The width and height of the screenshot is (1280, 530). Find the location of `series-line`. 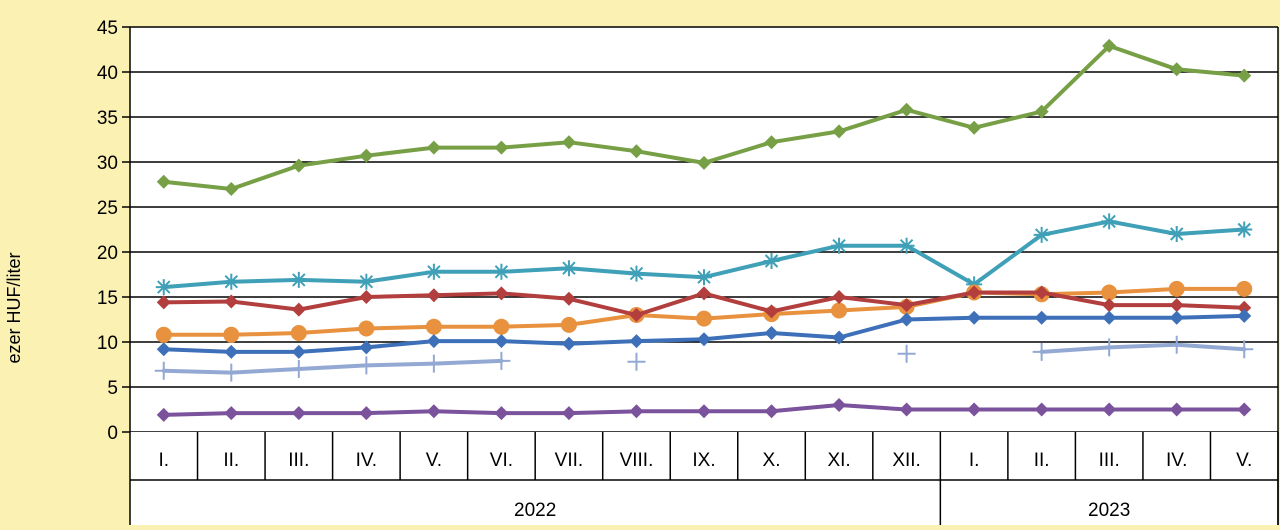

series-line is located at coordinates (704, 358).